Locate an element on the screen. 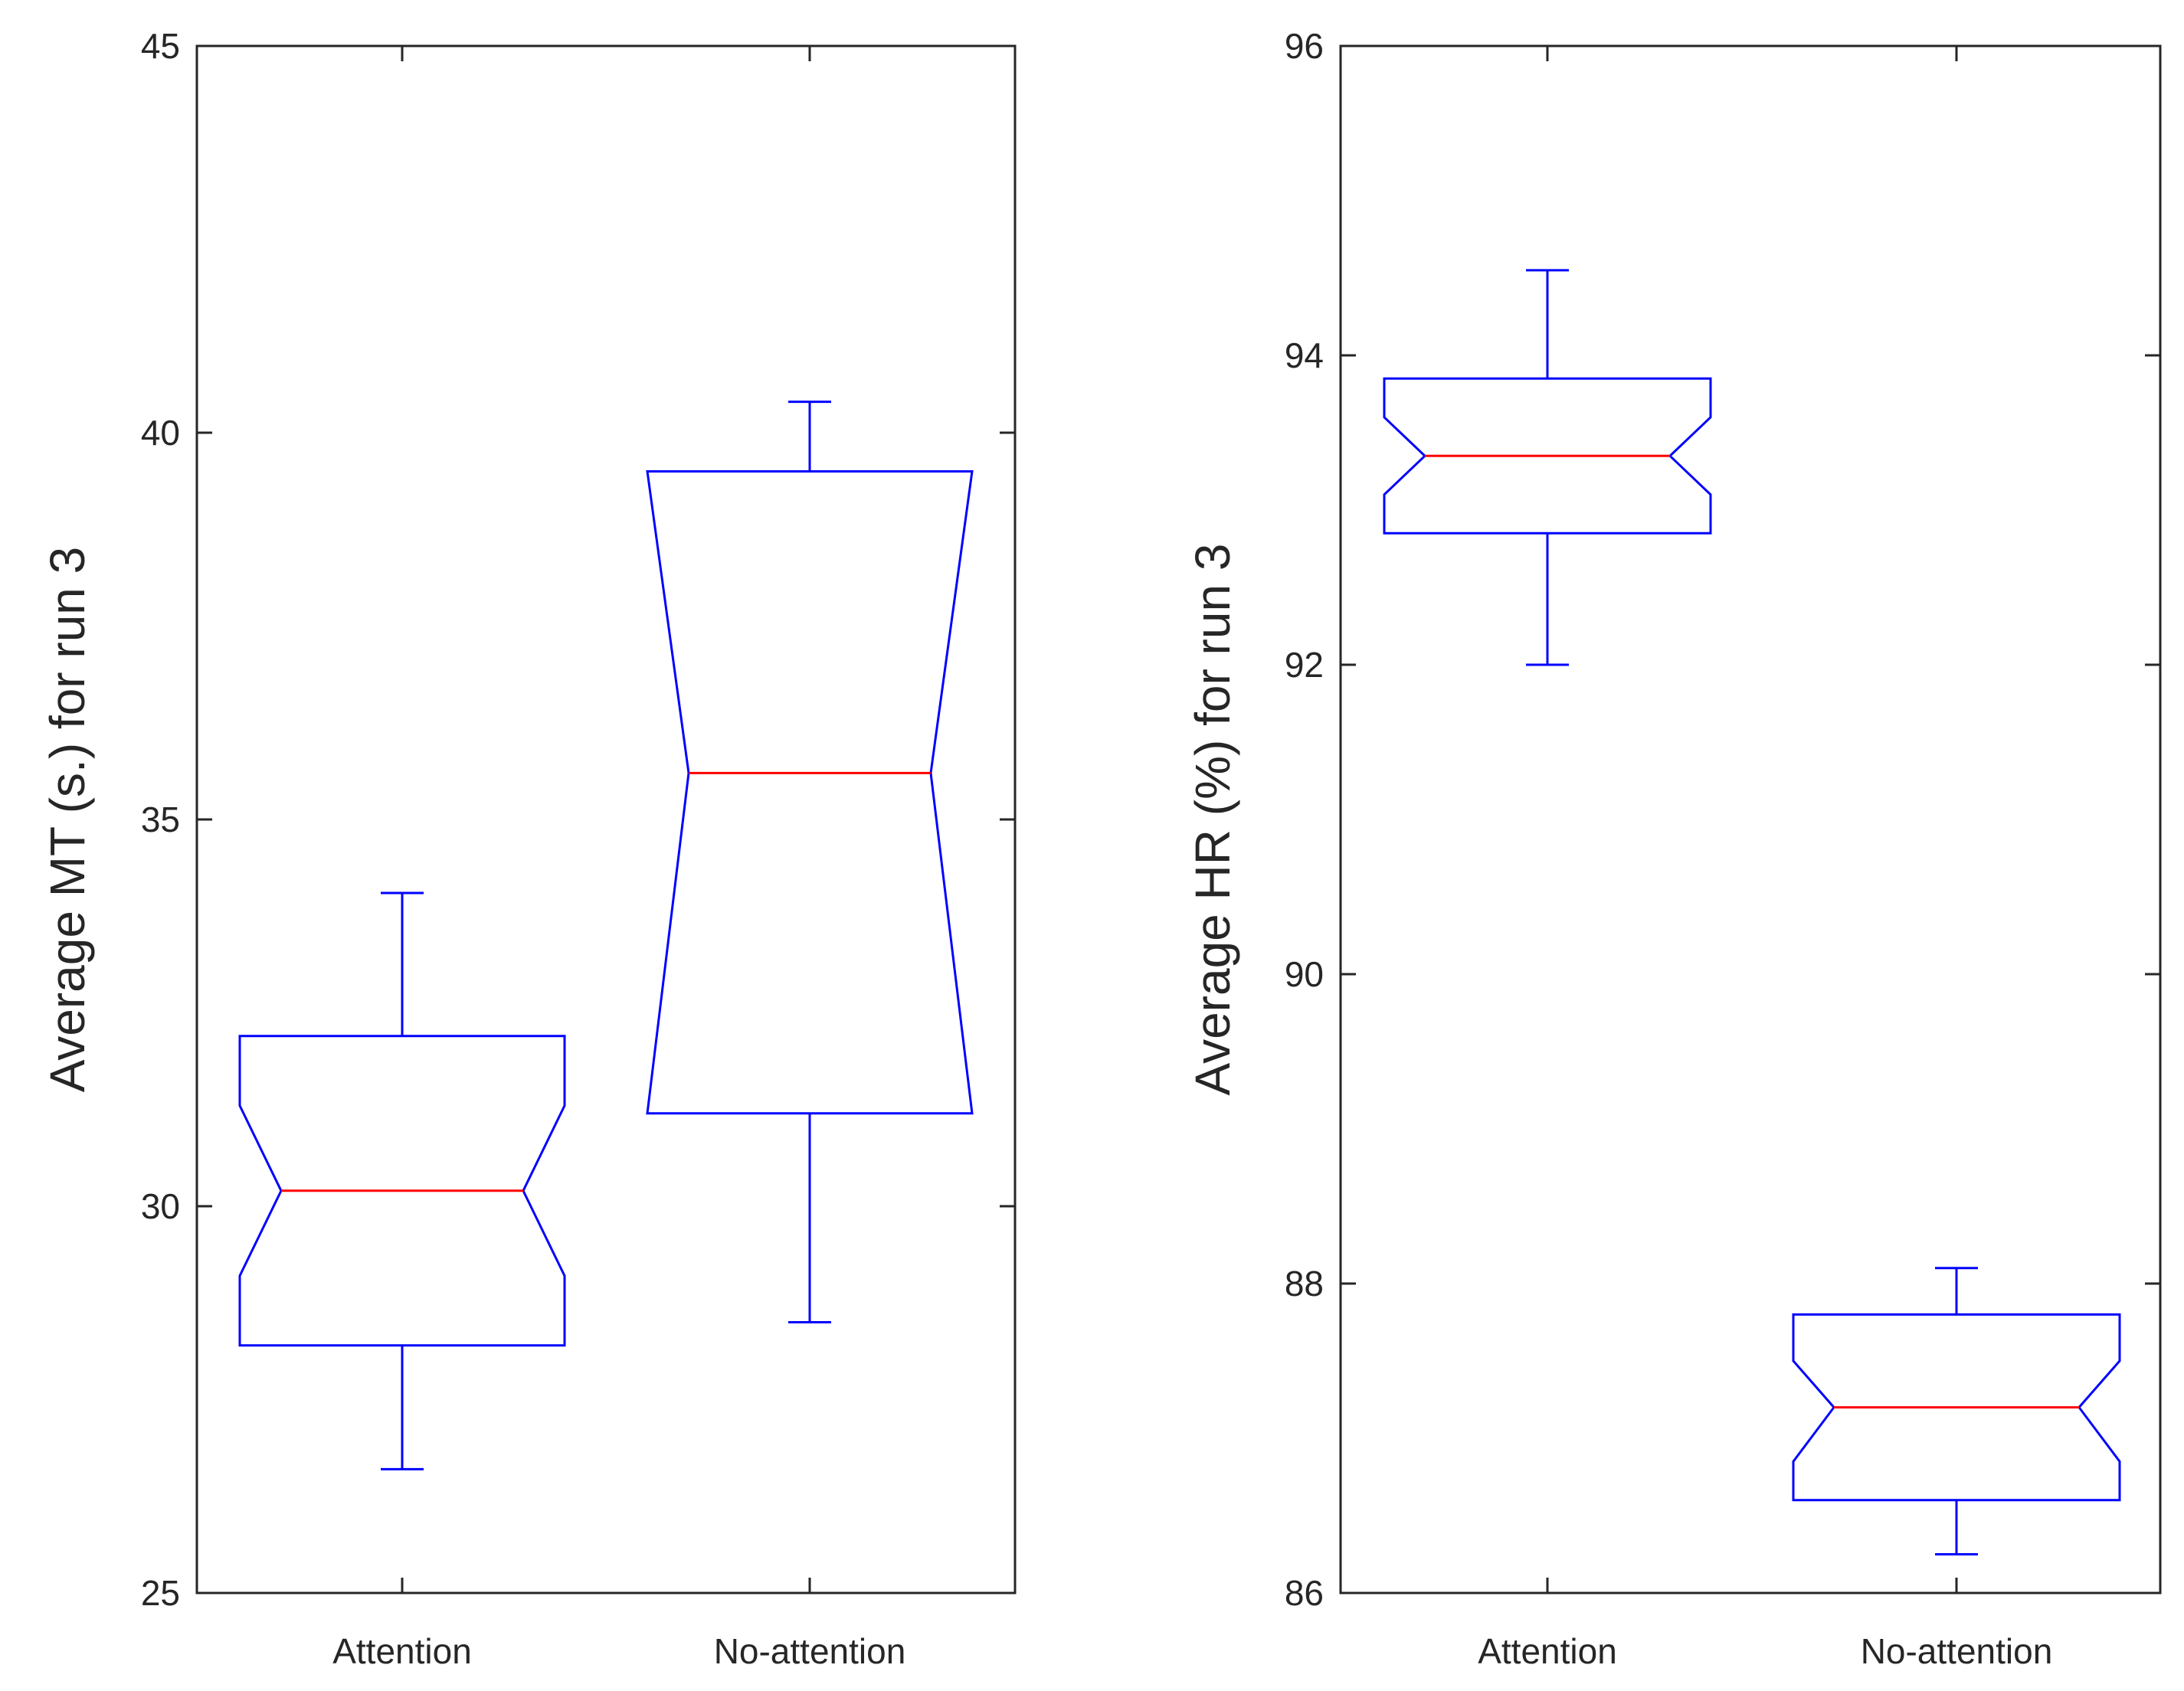 The height and width of the screenshot is (1691, 2184). hr-ylabel: Average HR (%) for run 3 is located at coordinates (1212, 820).